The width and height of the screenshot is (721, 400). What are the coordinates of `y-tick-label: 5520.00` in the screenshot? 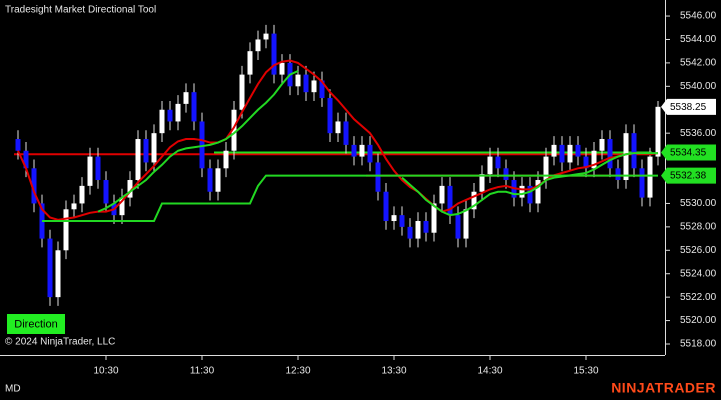 It's located at (698, 320).